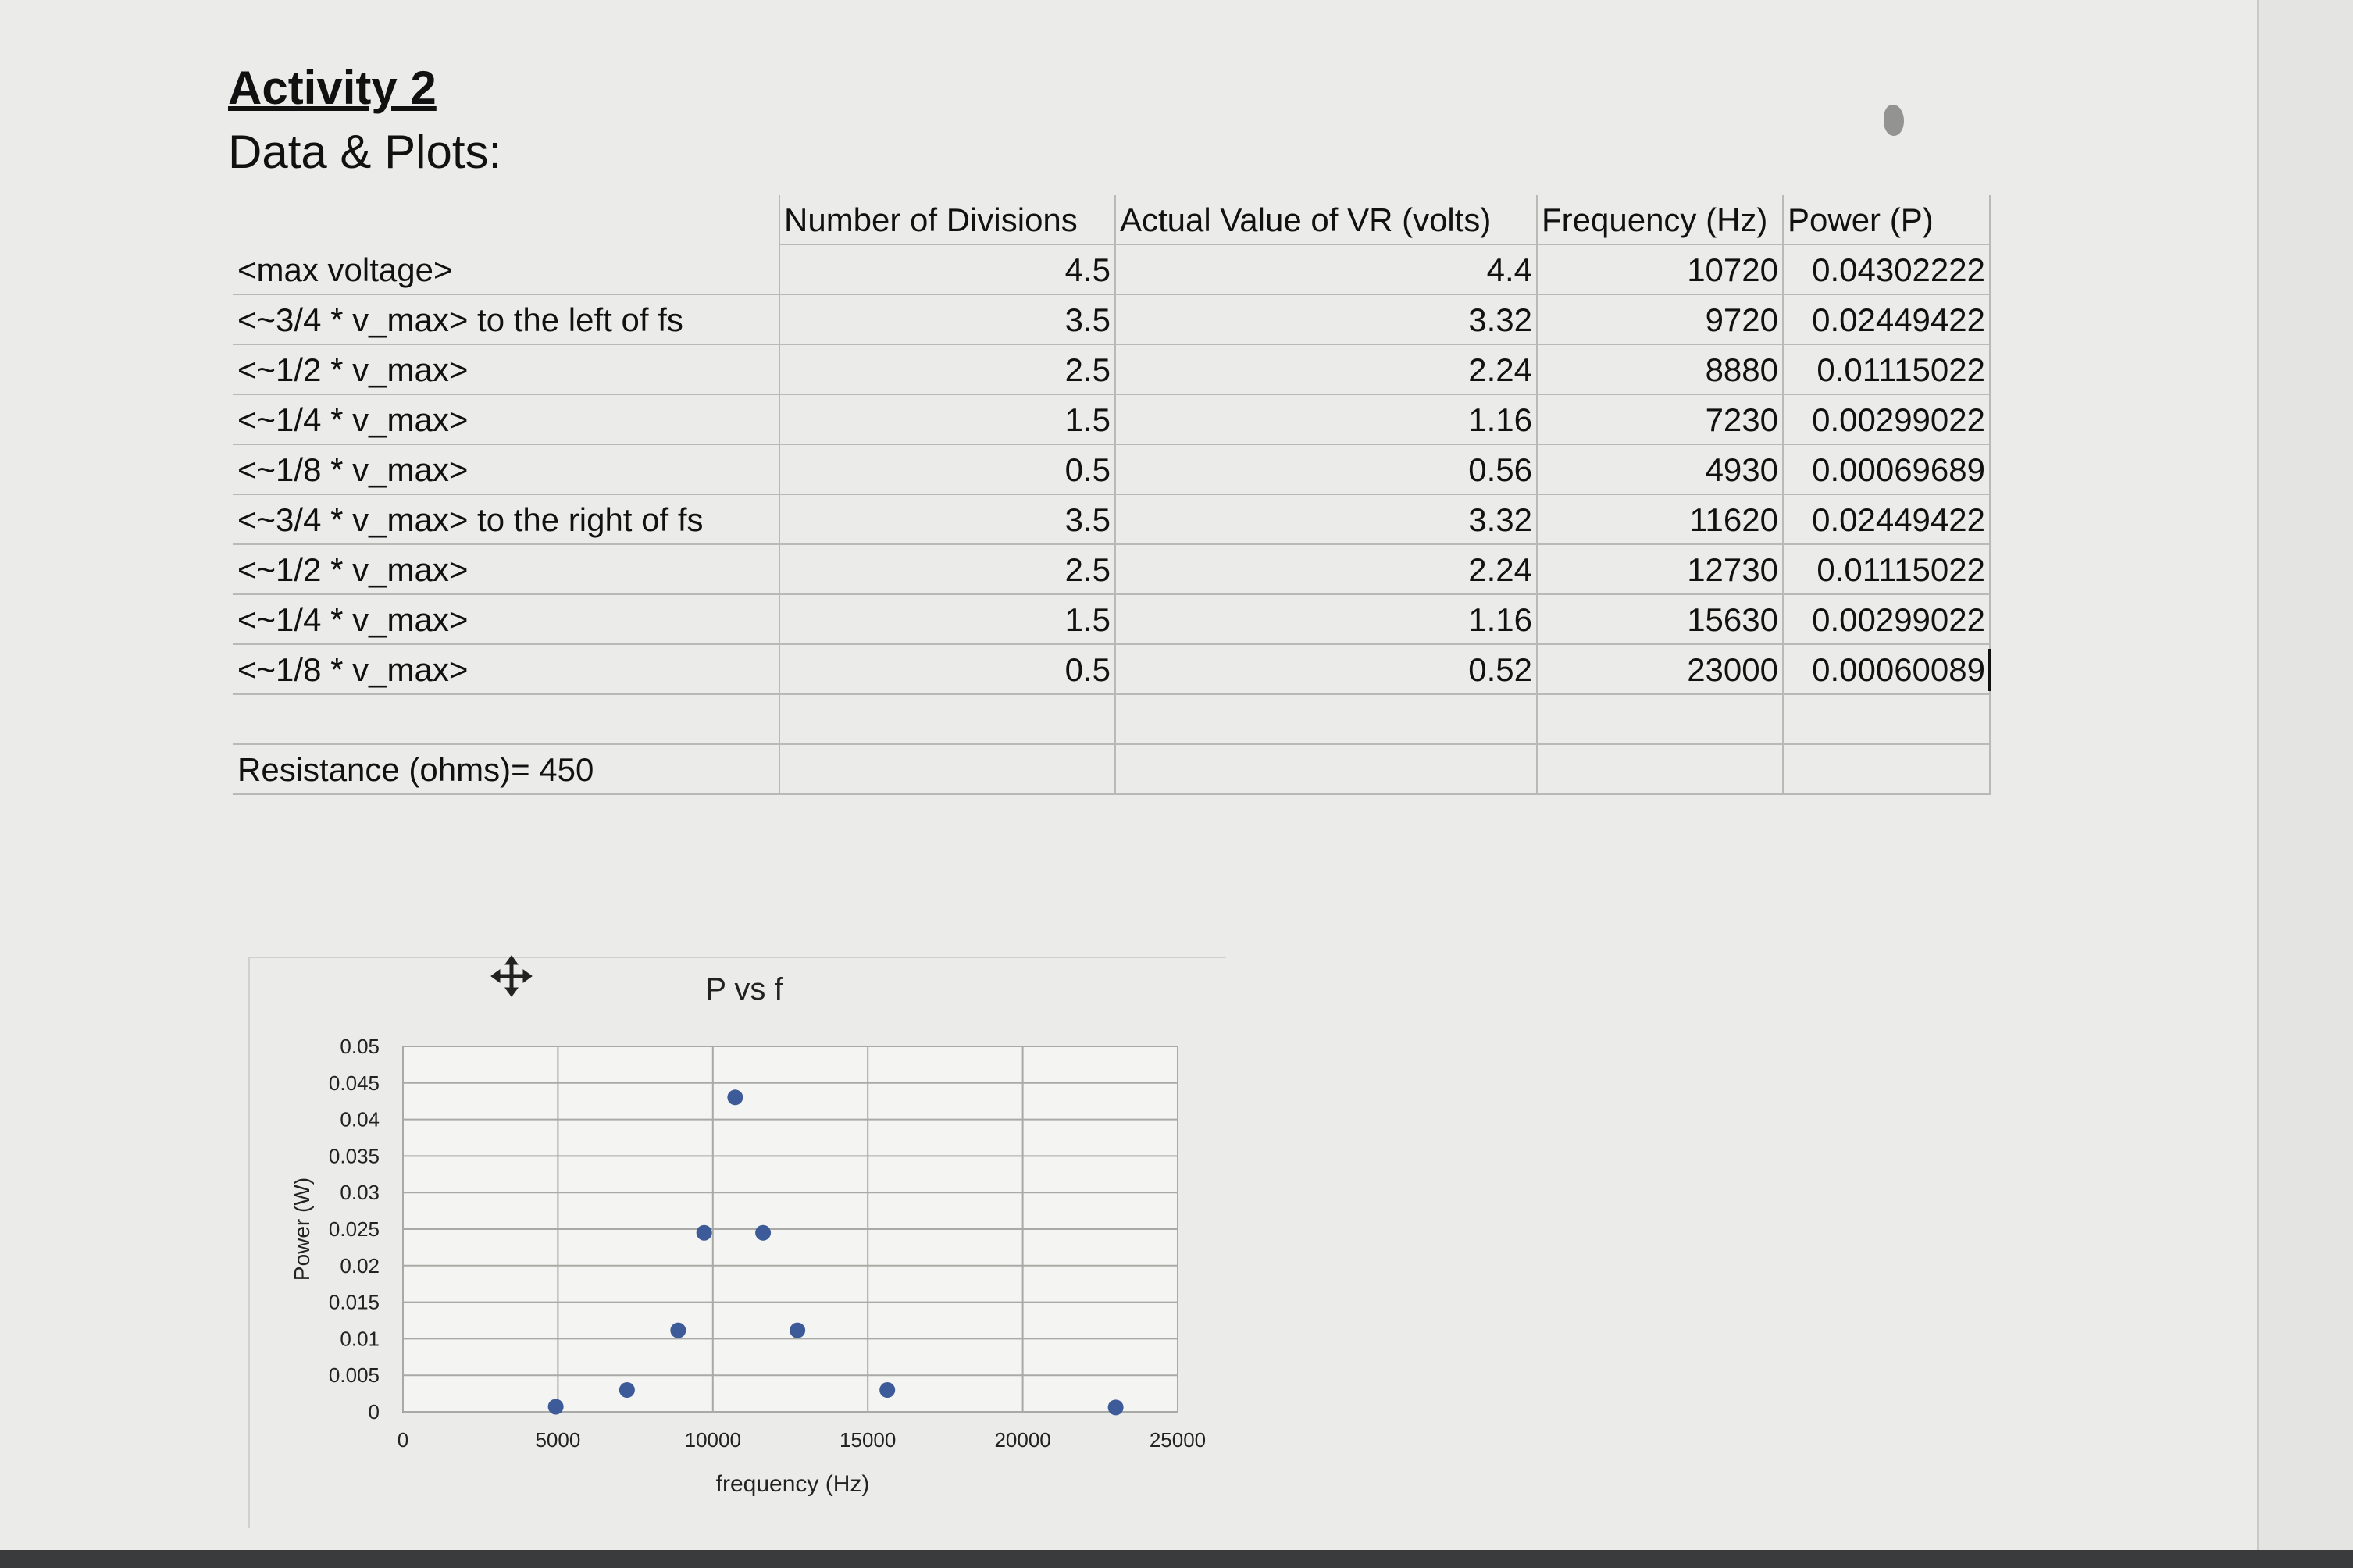 This screenshot has width=2353, height=1568. What do you see at coordinates (354, 1083) in the screenshot?
I see `y-tick-label: 0.045` at bounding box center [354, 1083].